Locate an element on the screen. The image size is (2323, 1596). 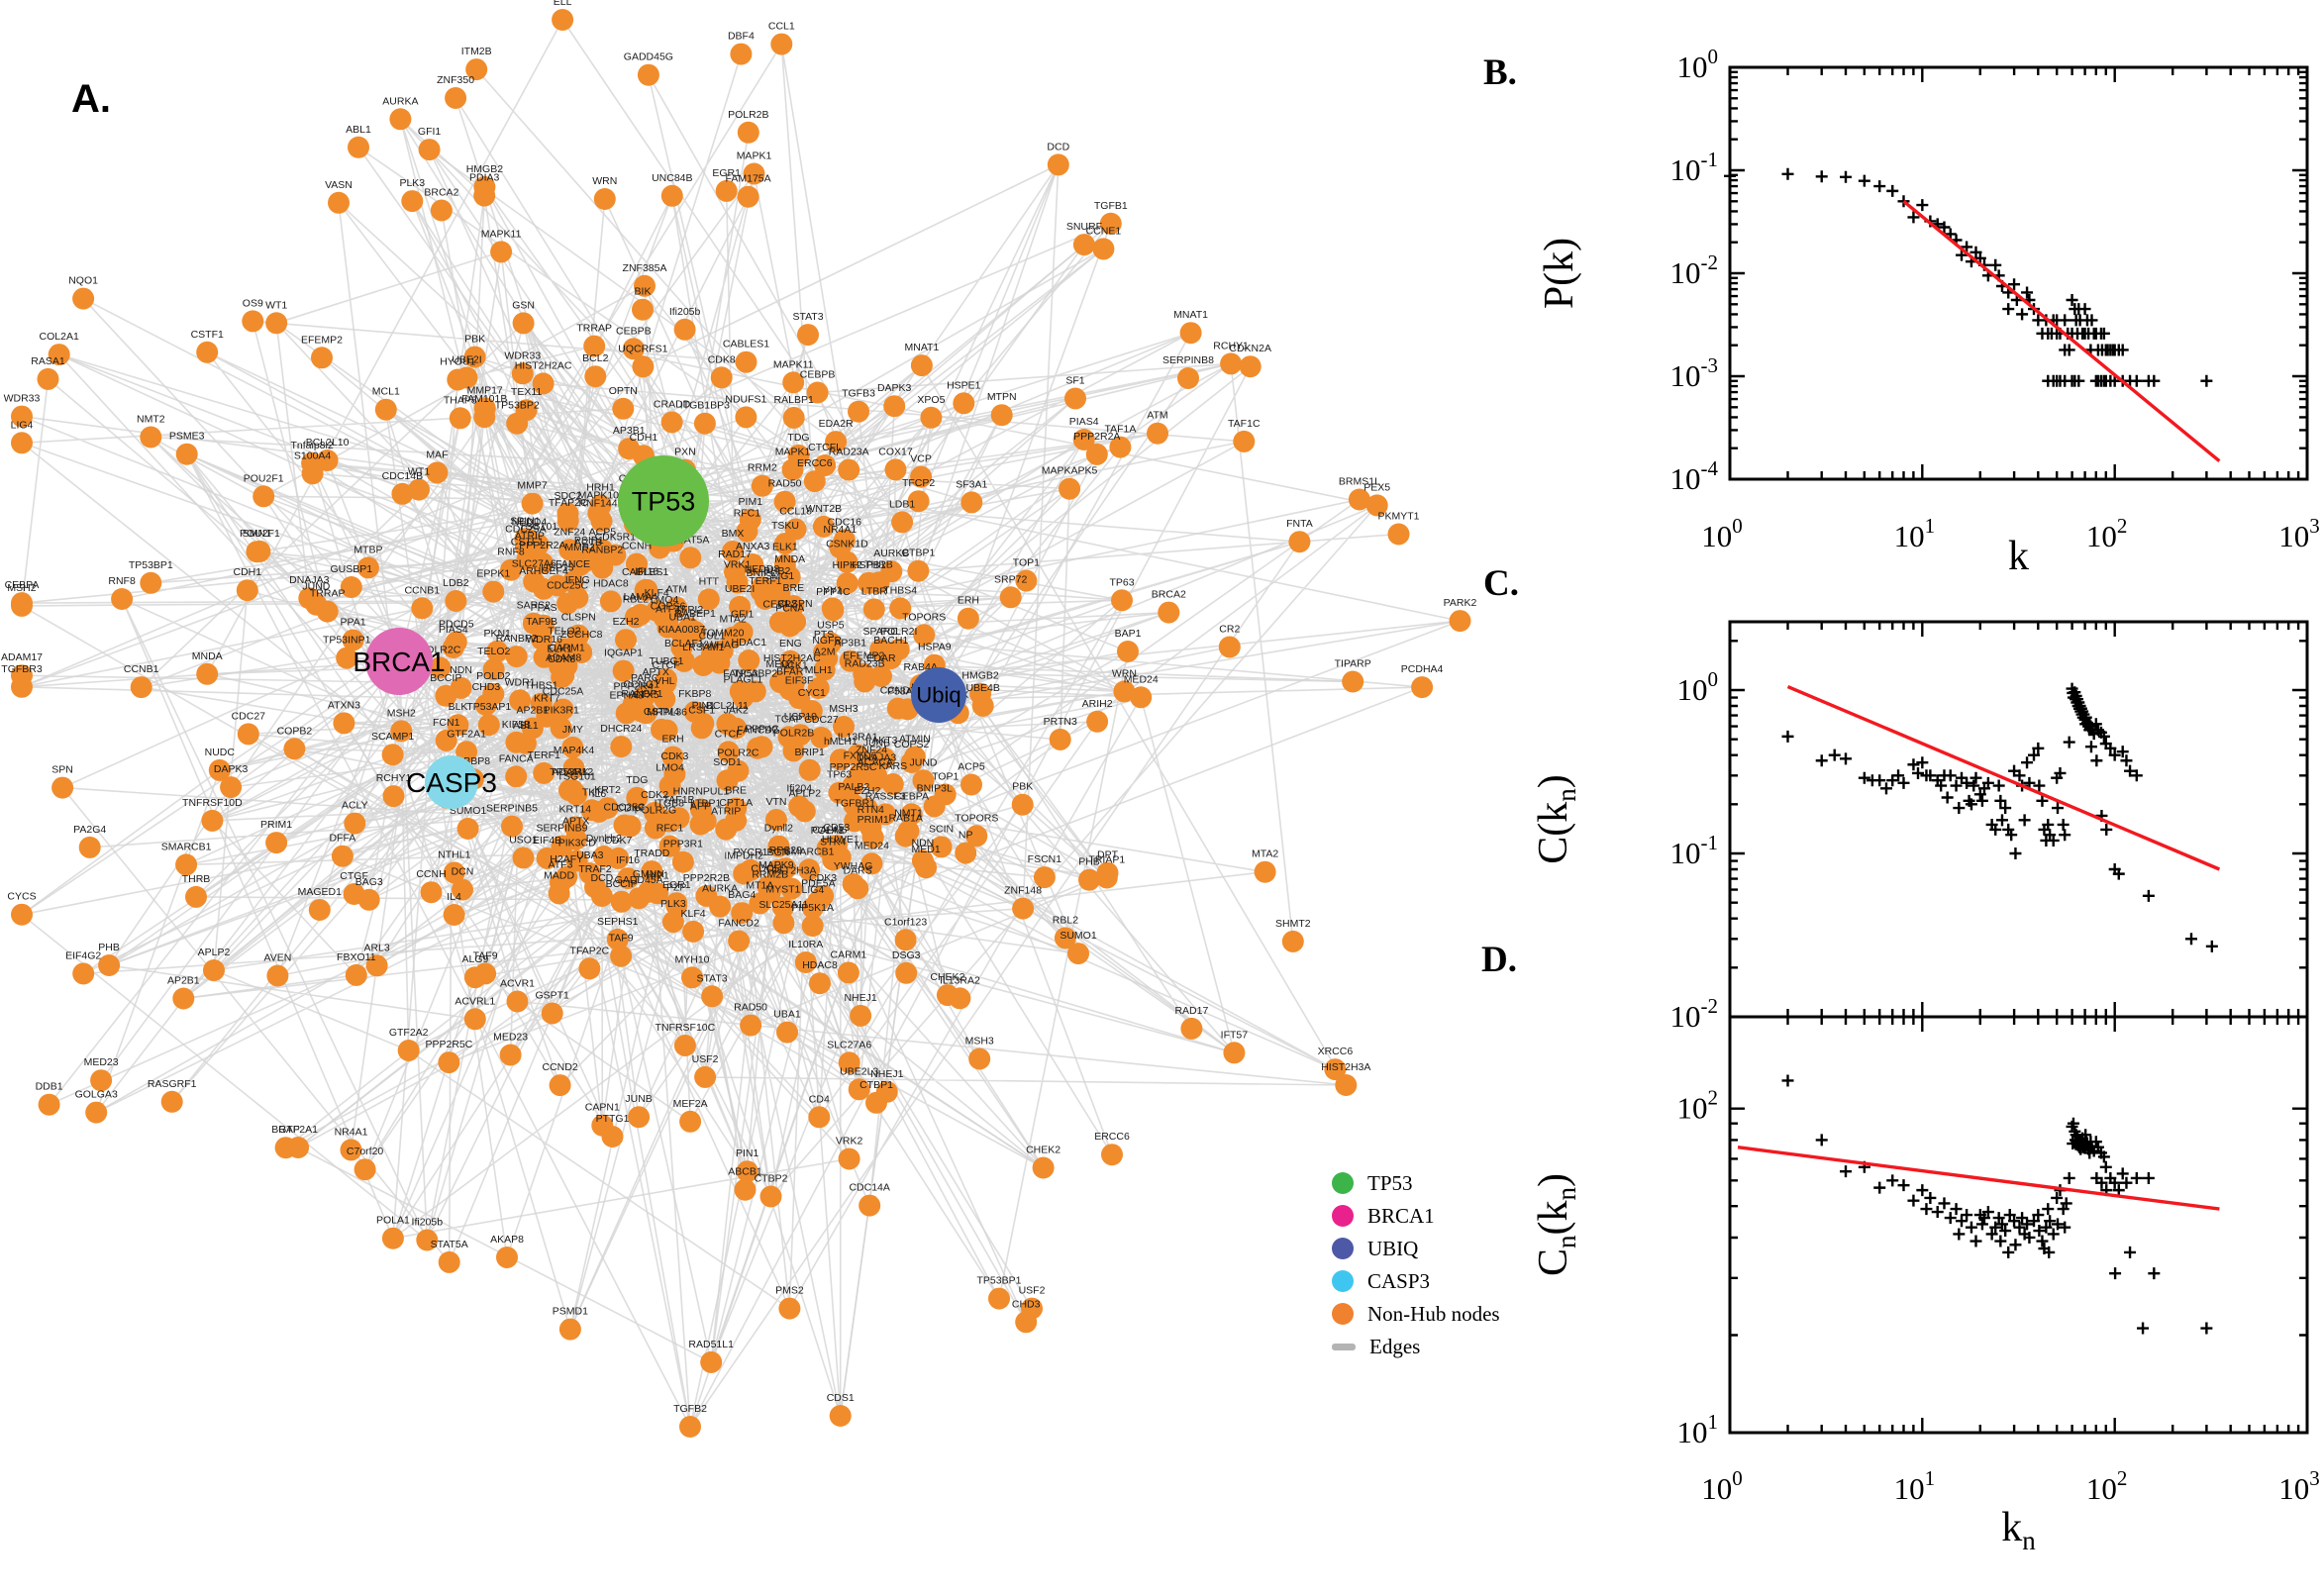
nonhub-swatch-icon is located at coordinates (1343, 1314).